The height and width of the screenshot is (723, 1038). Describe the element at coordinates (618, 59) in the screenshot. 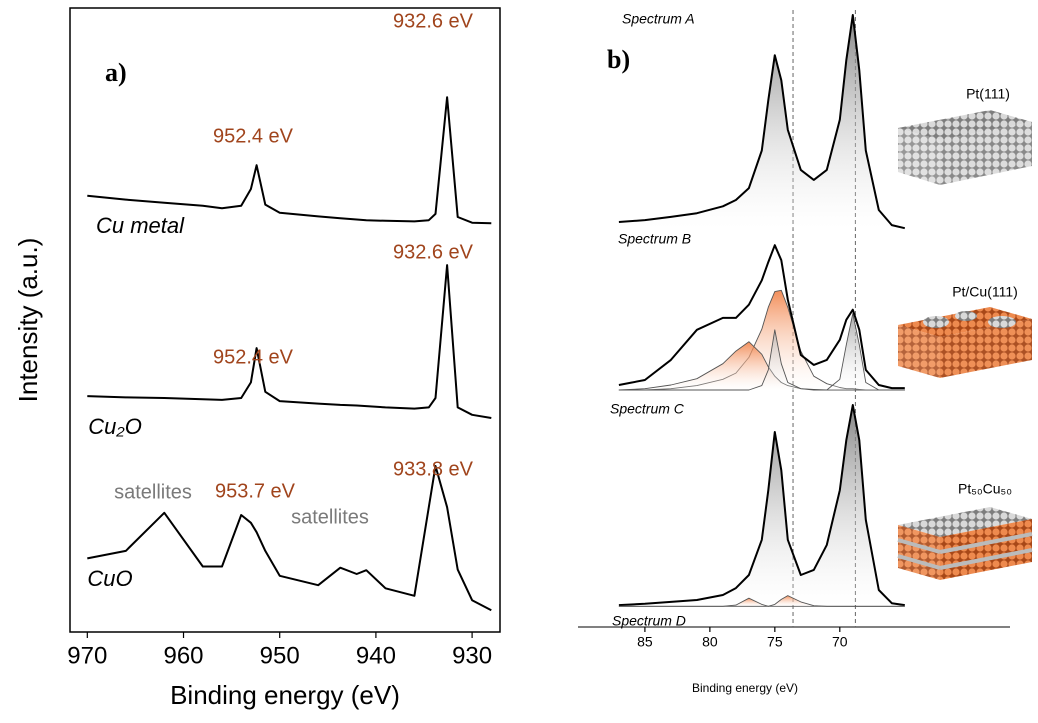

I see `panel-label: b)` at that location.